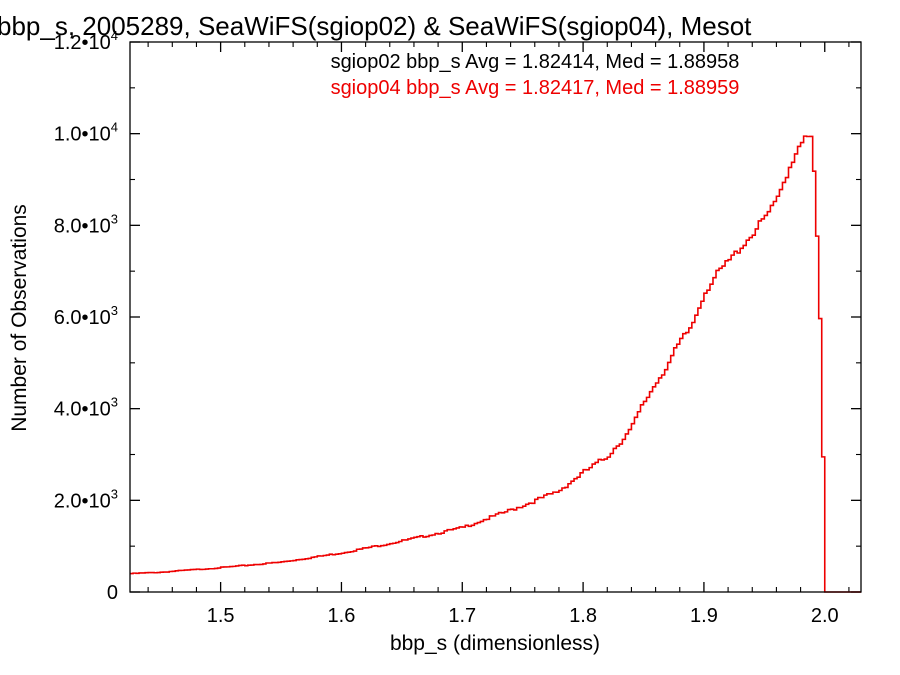 The height and width of the screenshot is (675, 900). I want to click on x-tick-label: 1.9, so click(704, 616).